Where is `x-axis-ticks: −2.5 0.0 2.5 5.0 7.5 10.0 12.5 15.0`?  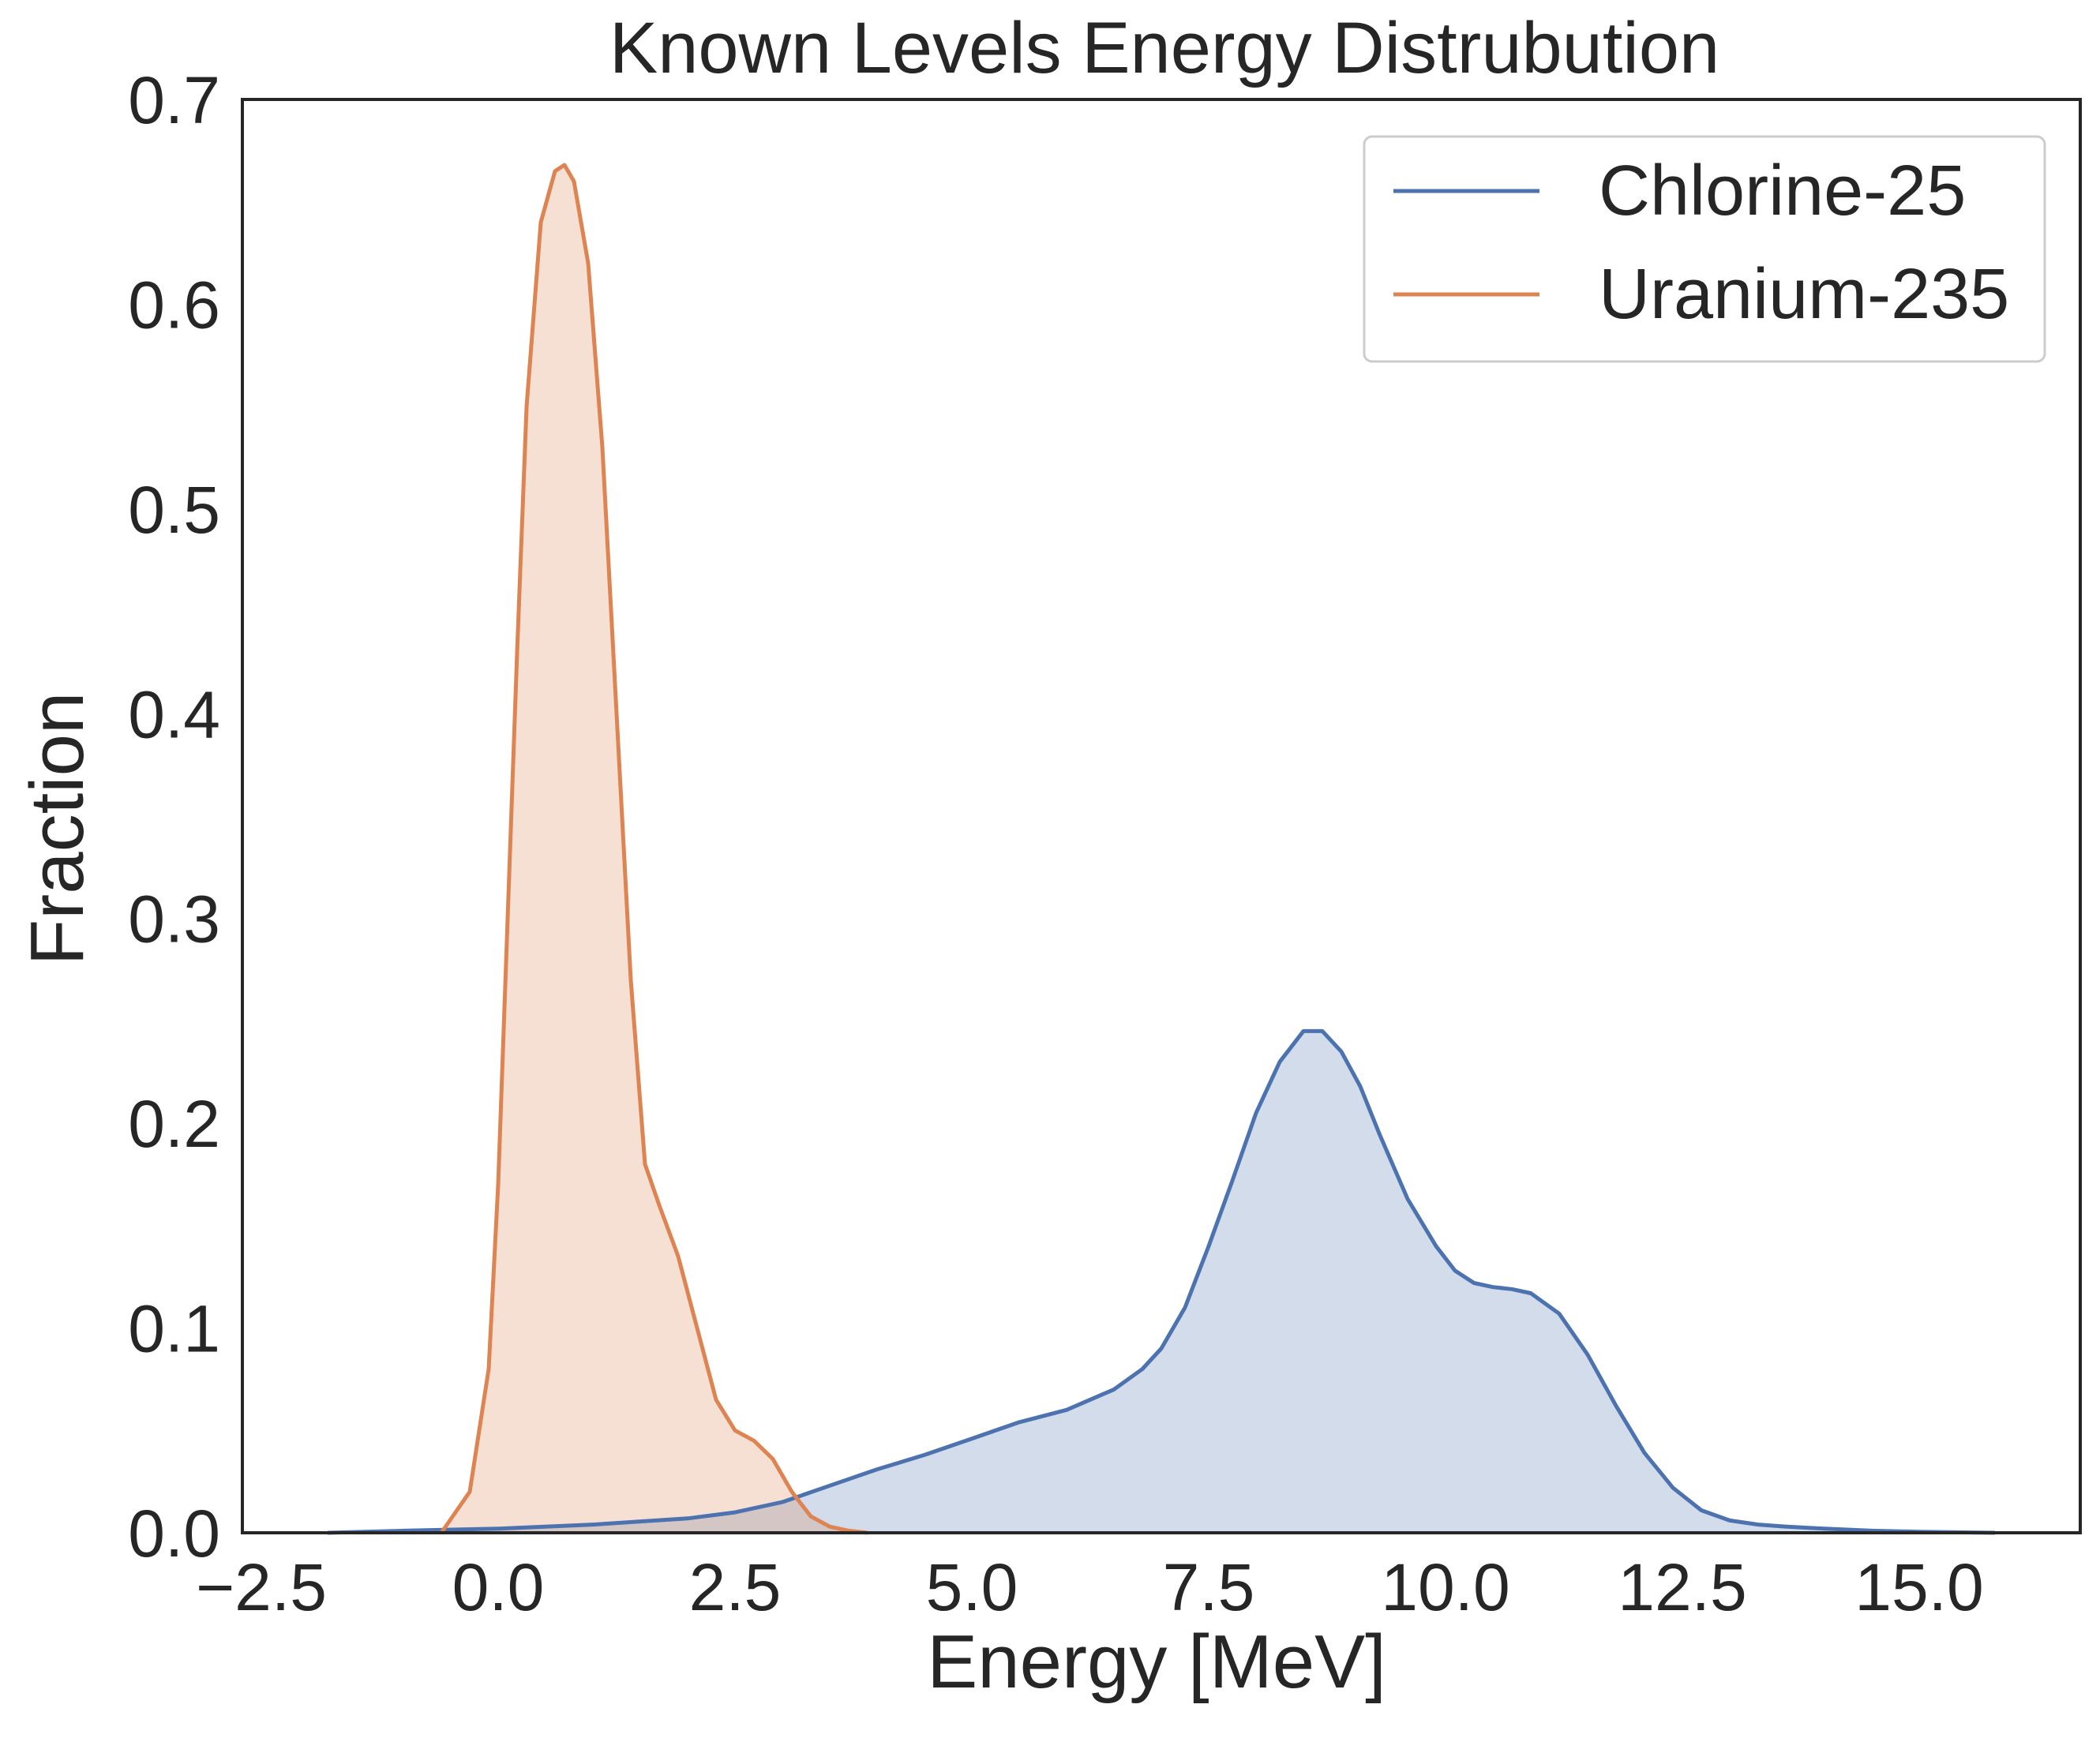
x-axis-ticks: −2.5 0.0 2.5 5.0 7.5 10.0 12.5 15.0 is located at coordinates (1090, 1587).